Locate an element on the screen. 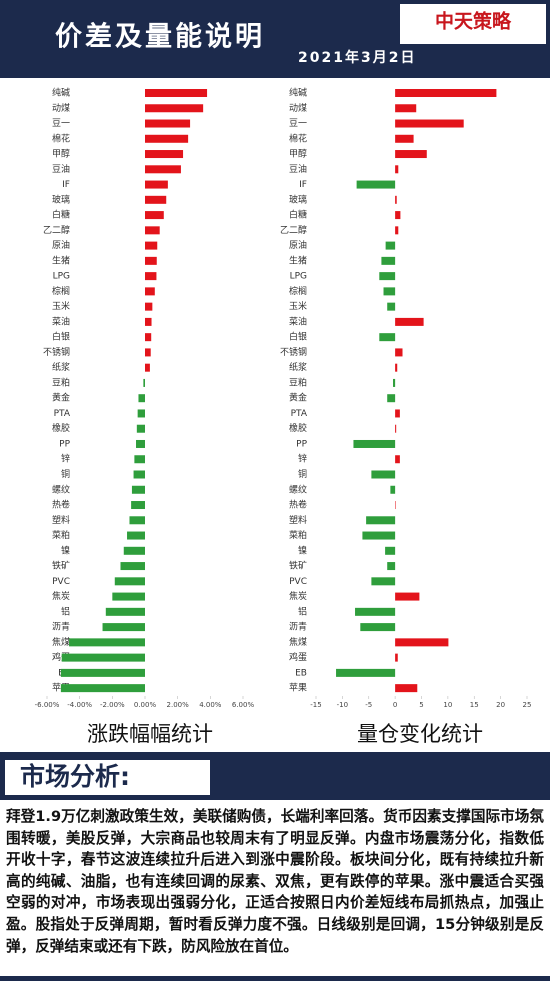  category-label: 生猪 is located at coordinates (298, 260).